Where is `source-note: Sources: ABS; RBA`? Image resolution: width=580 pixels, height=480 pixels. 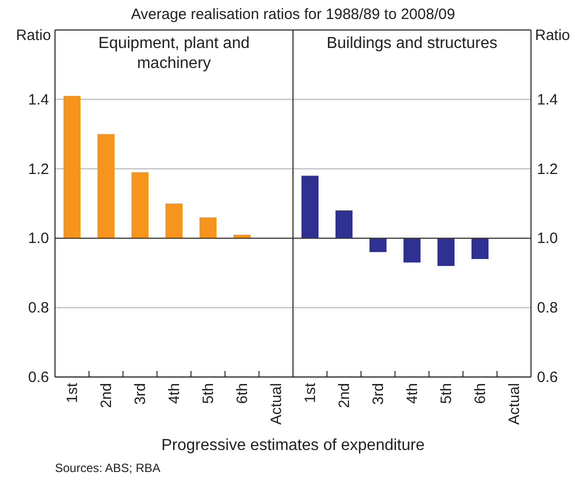 source-note: Sources: ABS; RBA is located at coordinates (107, 468).